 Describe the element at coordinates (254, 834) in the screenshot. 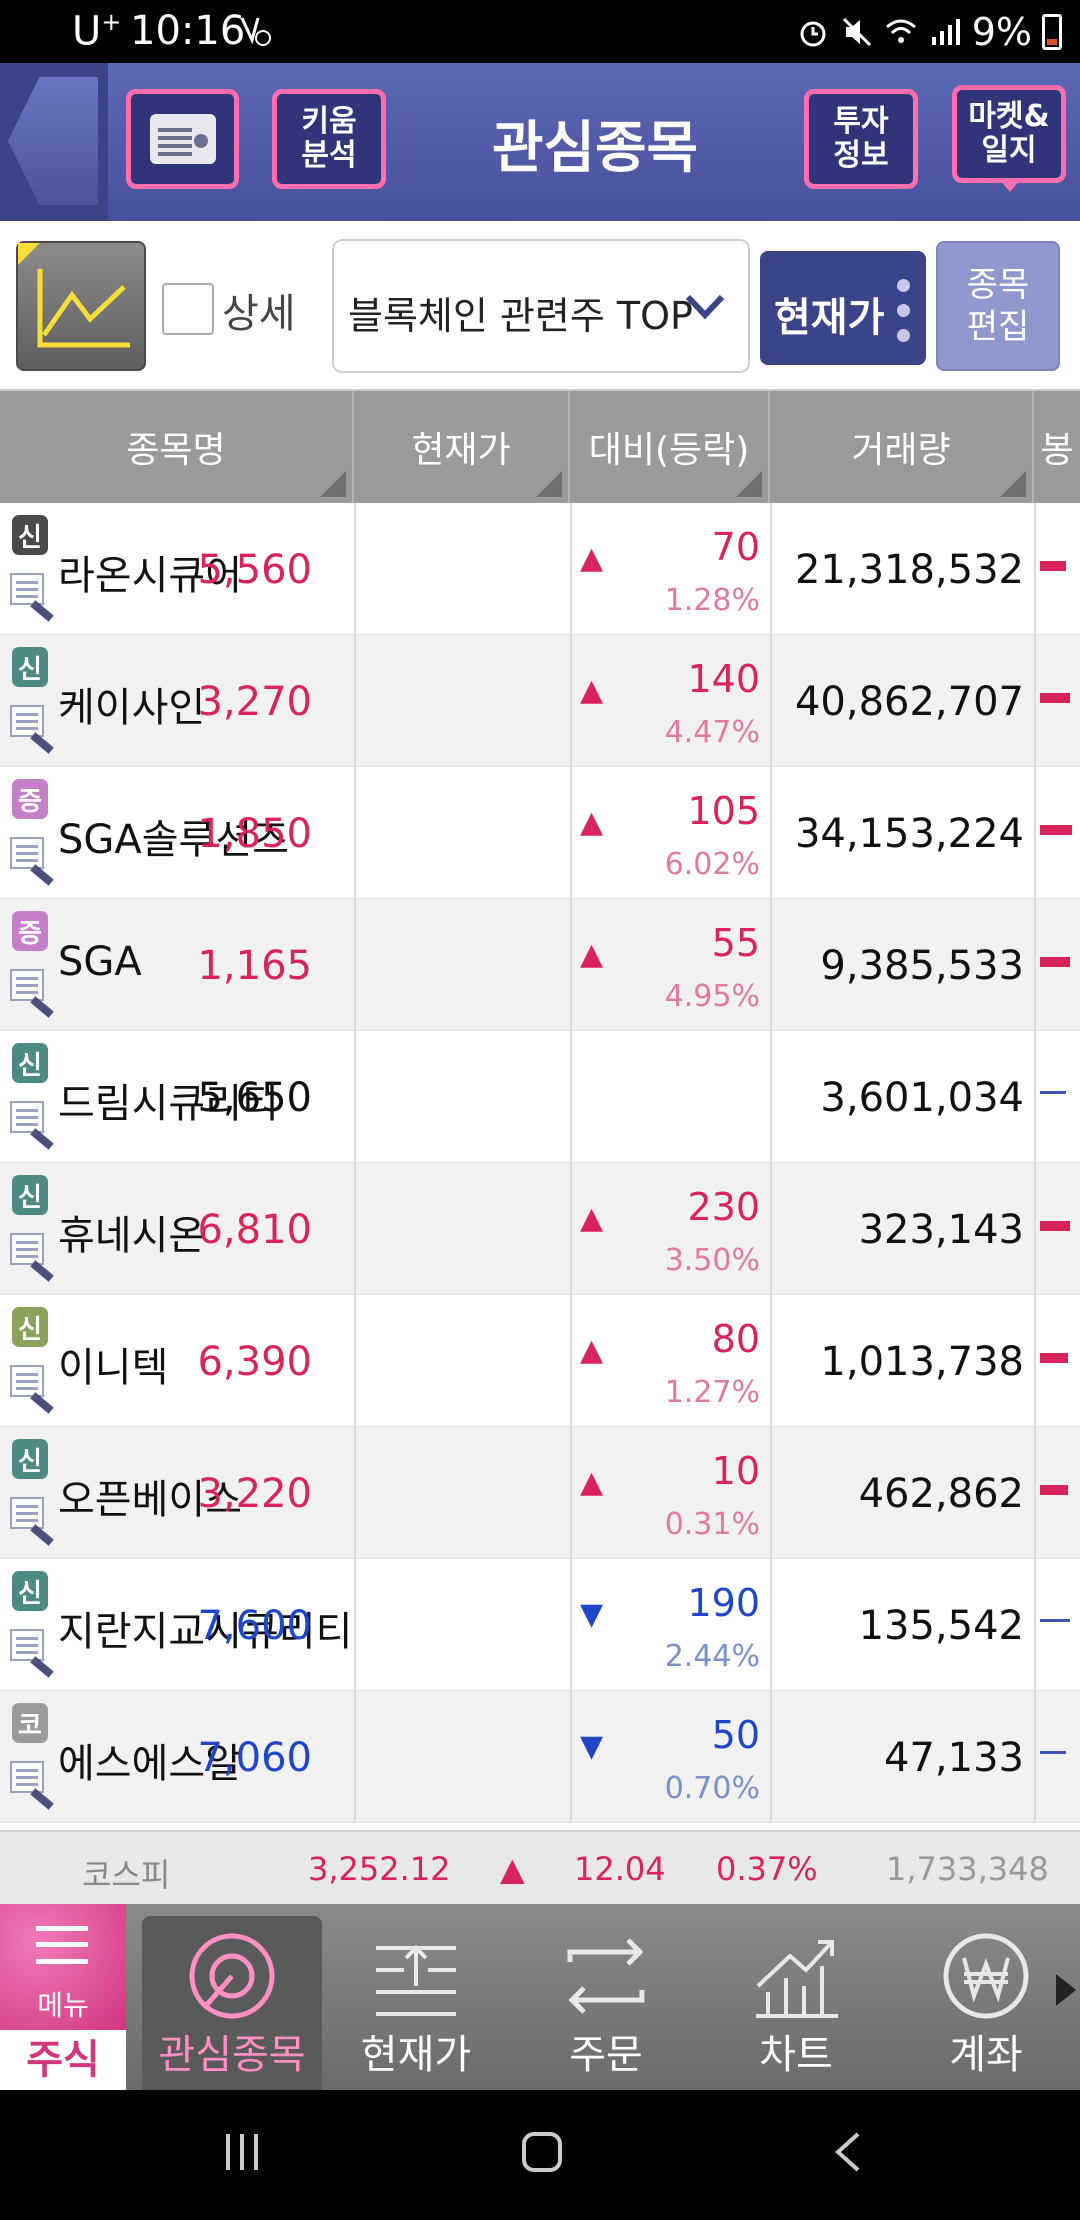

I see `stock-price: 1,850` at that location.